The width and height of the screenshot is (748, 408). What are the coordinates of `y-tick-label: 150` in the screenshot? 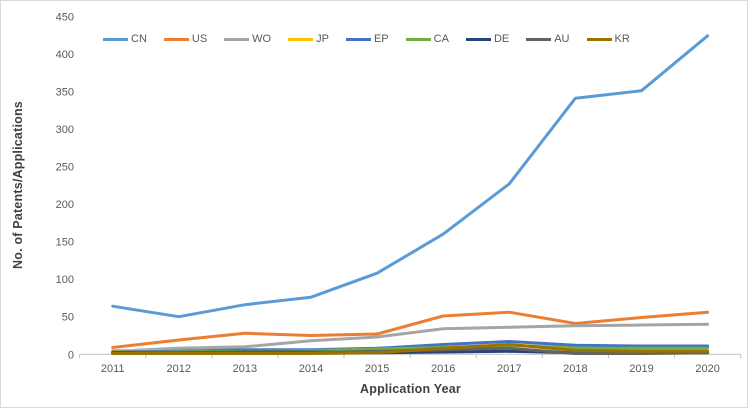 It's located at (65, 243).